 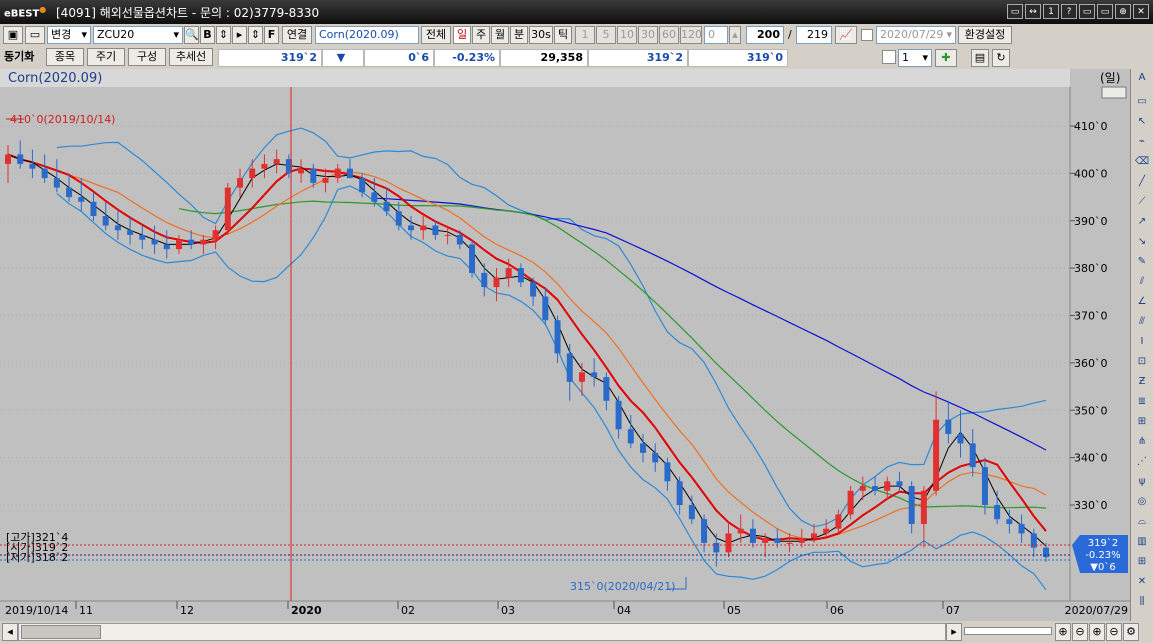 What do you see at coordinates (954, 632) in the screenshot?
I see `scroll-right-icon: ▸` at bounding box center [954, 632].